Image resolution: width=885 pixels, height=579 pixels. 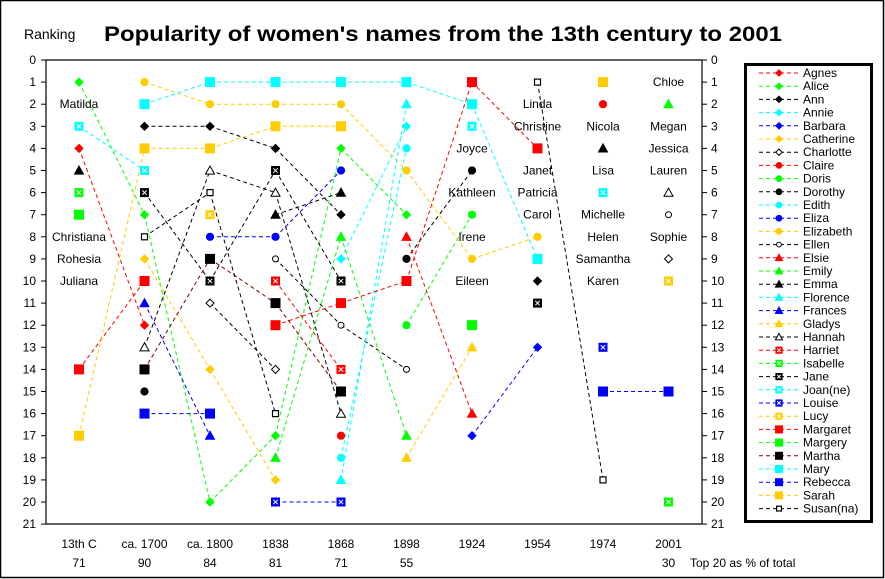 What do you see at coordinates (504, 391) in the screenshot?
I see `barbara-line-segment` at bounding box center [504, 391].